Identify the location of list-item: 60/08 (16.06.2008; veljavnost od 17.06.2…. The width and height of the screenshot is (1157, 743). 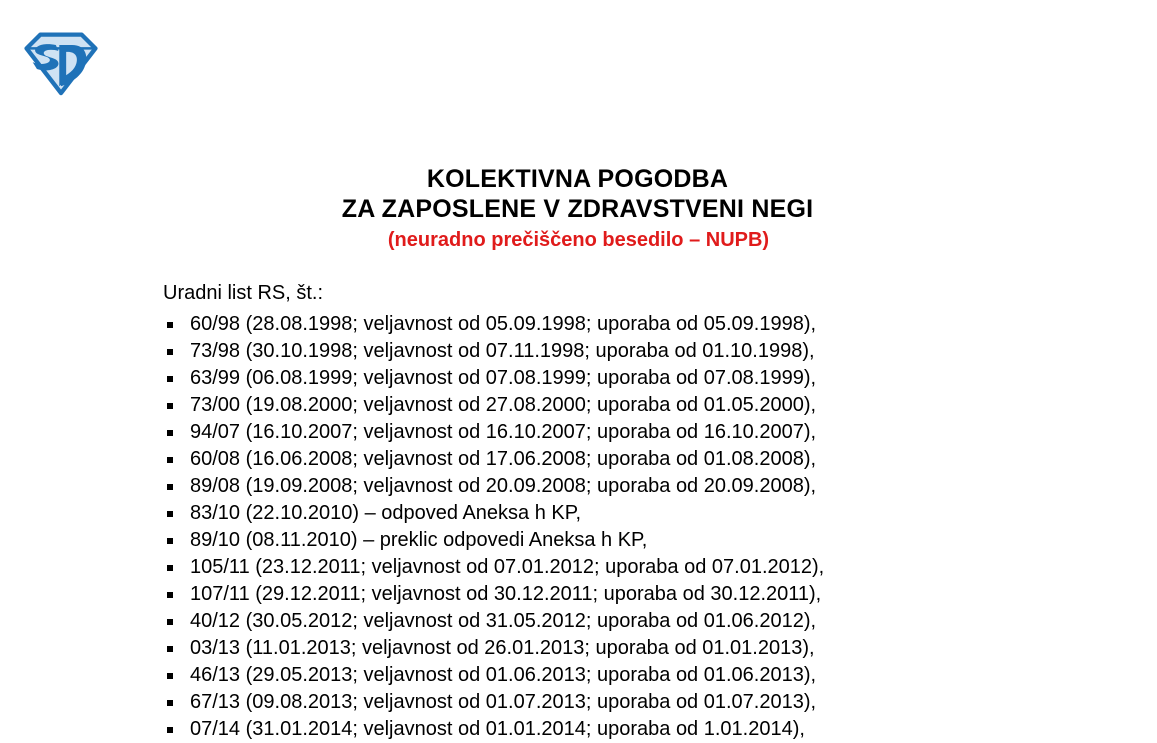
(643, 459).